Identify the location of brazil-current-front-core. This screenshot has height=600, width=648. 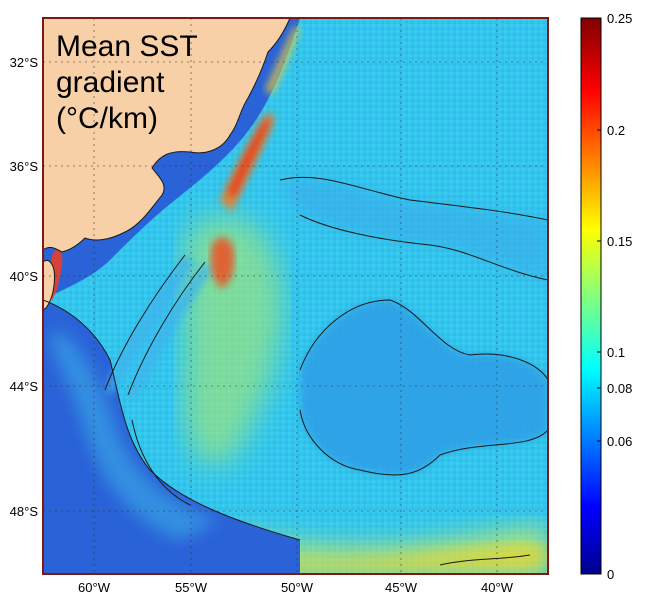
(249, 158).